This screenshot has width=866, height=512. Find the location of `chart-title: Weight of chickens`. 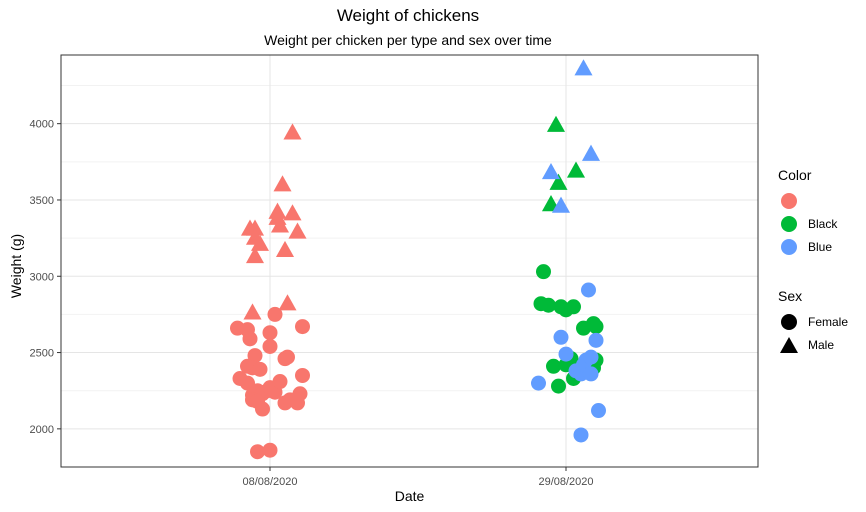

chart-title: Weight of chickens is located at coordinates (408, 15).